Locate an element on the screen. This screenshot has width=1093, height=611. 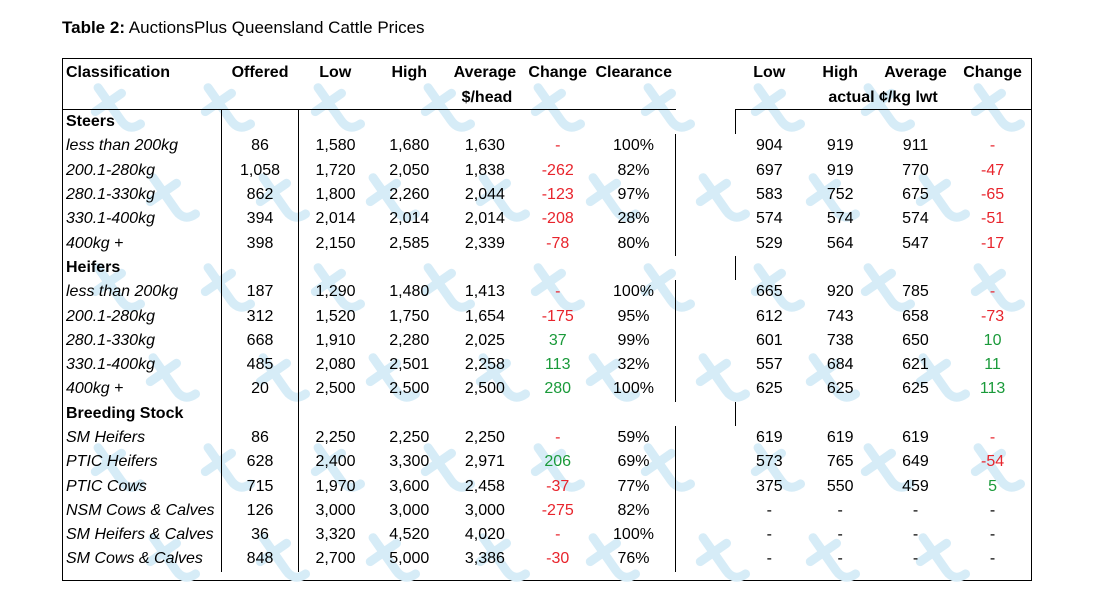
change-cell: -262 is located at coordinates (557, 170).